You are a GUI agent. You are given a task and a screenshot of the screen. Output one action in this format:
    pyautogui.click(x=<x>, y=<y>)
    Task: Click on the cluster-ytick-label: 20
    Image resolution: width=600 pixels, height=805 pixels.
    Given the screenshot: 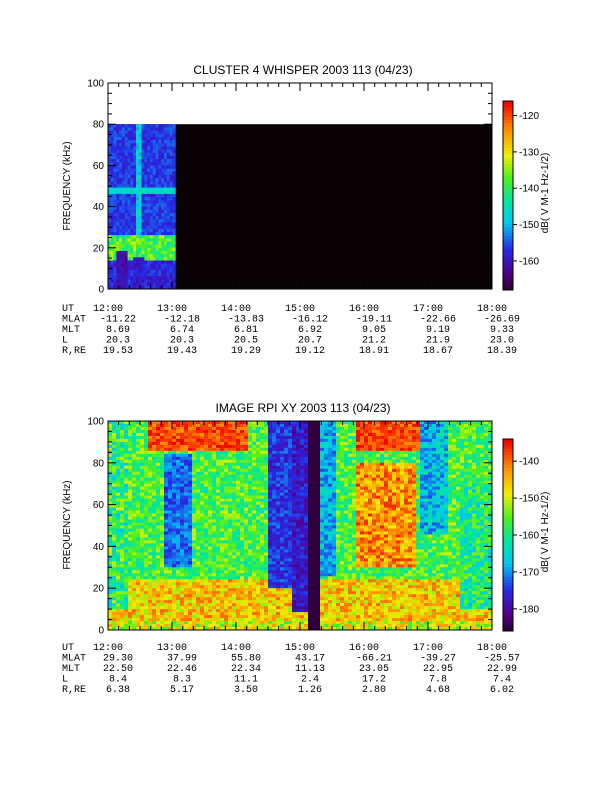 What is the action you would take?
    pyautogui.click(x=99, y=248)
    